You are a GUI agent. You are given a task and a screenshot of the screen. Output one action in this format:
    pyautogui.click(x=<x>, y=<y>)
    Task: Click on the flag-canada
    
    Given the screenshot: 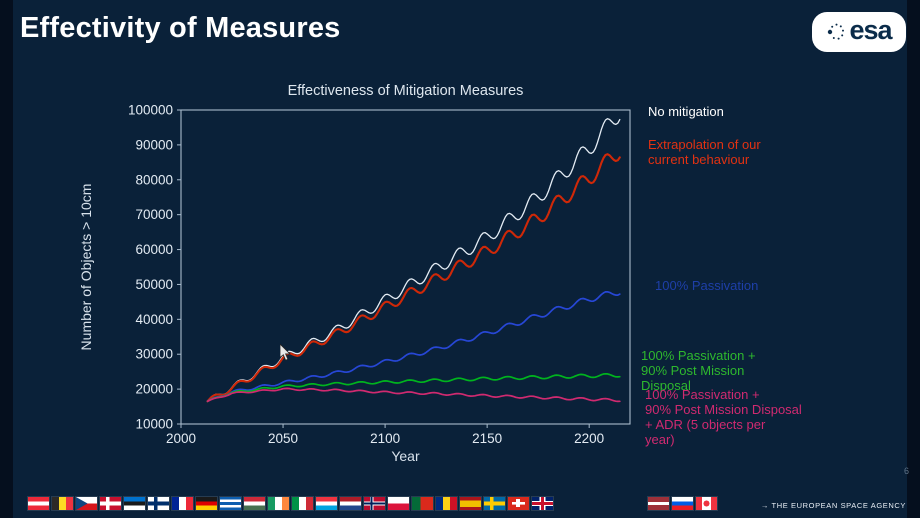 What is the action you would take?
    pyautogui.click(x=706, y=503)
    